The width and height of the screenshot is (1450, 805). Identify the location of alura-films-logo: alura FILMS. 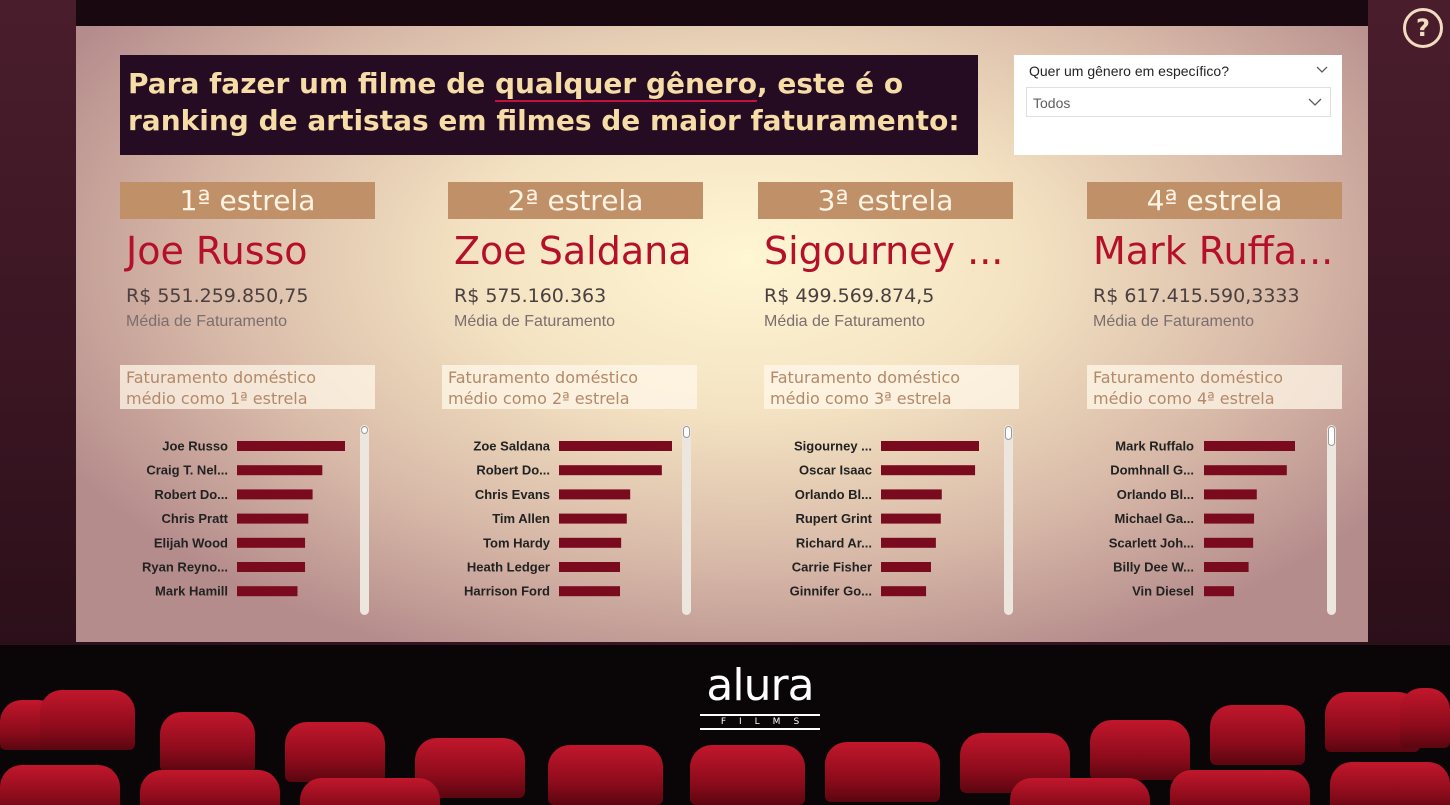
(760, 696).